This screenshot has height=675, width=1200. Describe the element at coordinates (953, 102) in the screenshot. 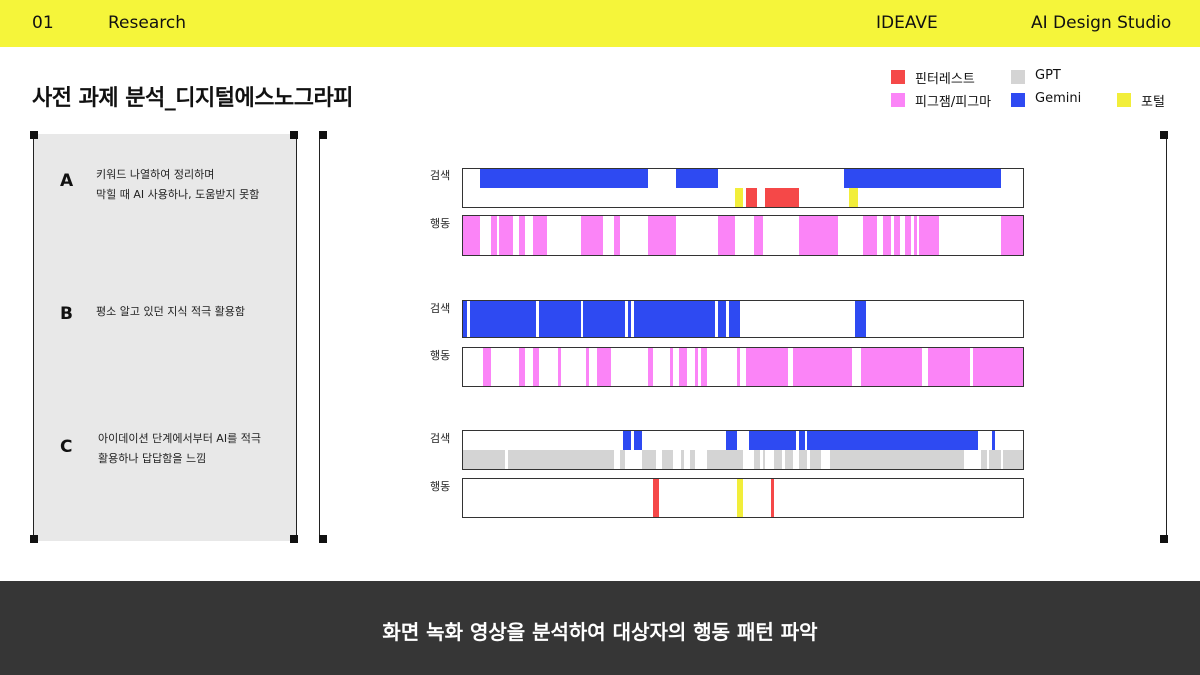

I see `legend-label: 피그잼/피그마` at that location.